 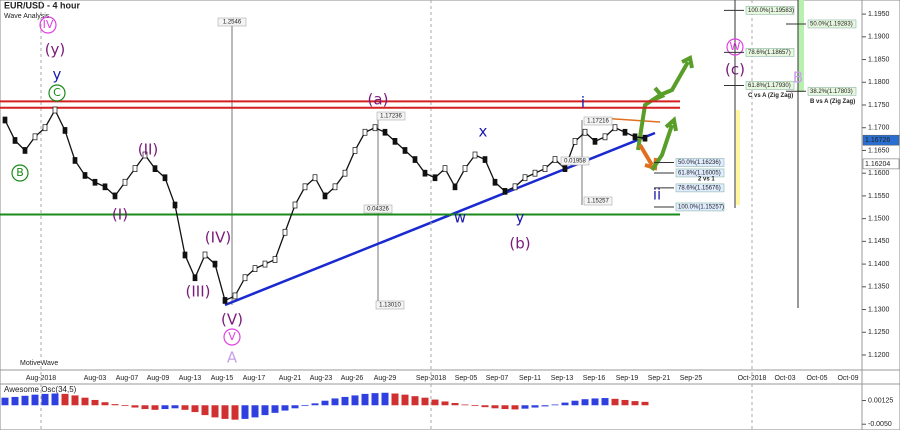 What do you see at coordinates (627, 378) in the screenshot?
I see `x-tick-label: Sep-19` at bounding box center [627, 378].